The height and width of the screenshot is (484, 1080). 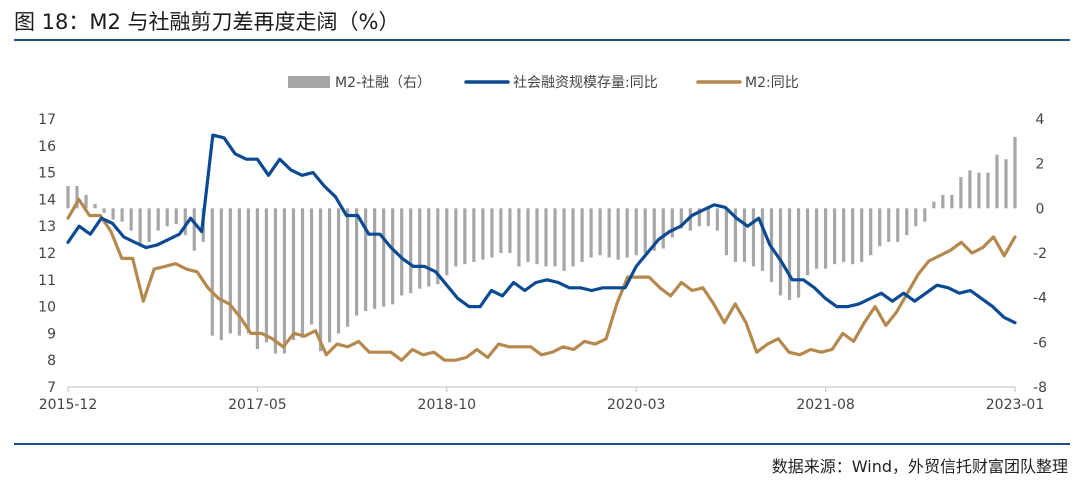 I want to click on y-left-tick-label: 12, so click(x=47, y=254).